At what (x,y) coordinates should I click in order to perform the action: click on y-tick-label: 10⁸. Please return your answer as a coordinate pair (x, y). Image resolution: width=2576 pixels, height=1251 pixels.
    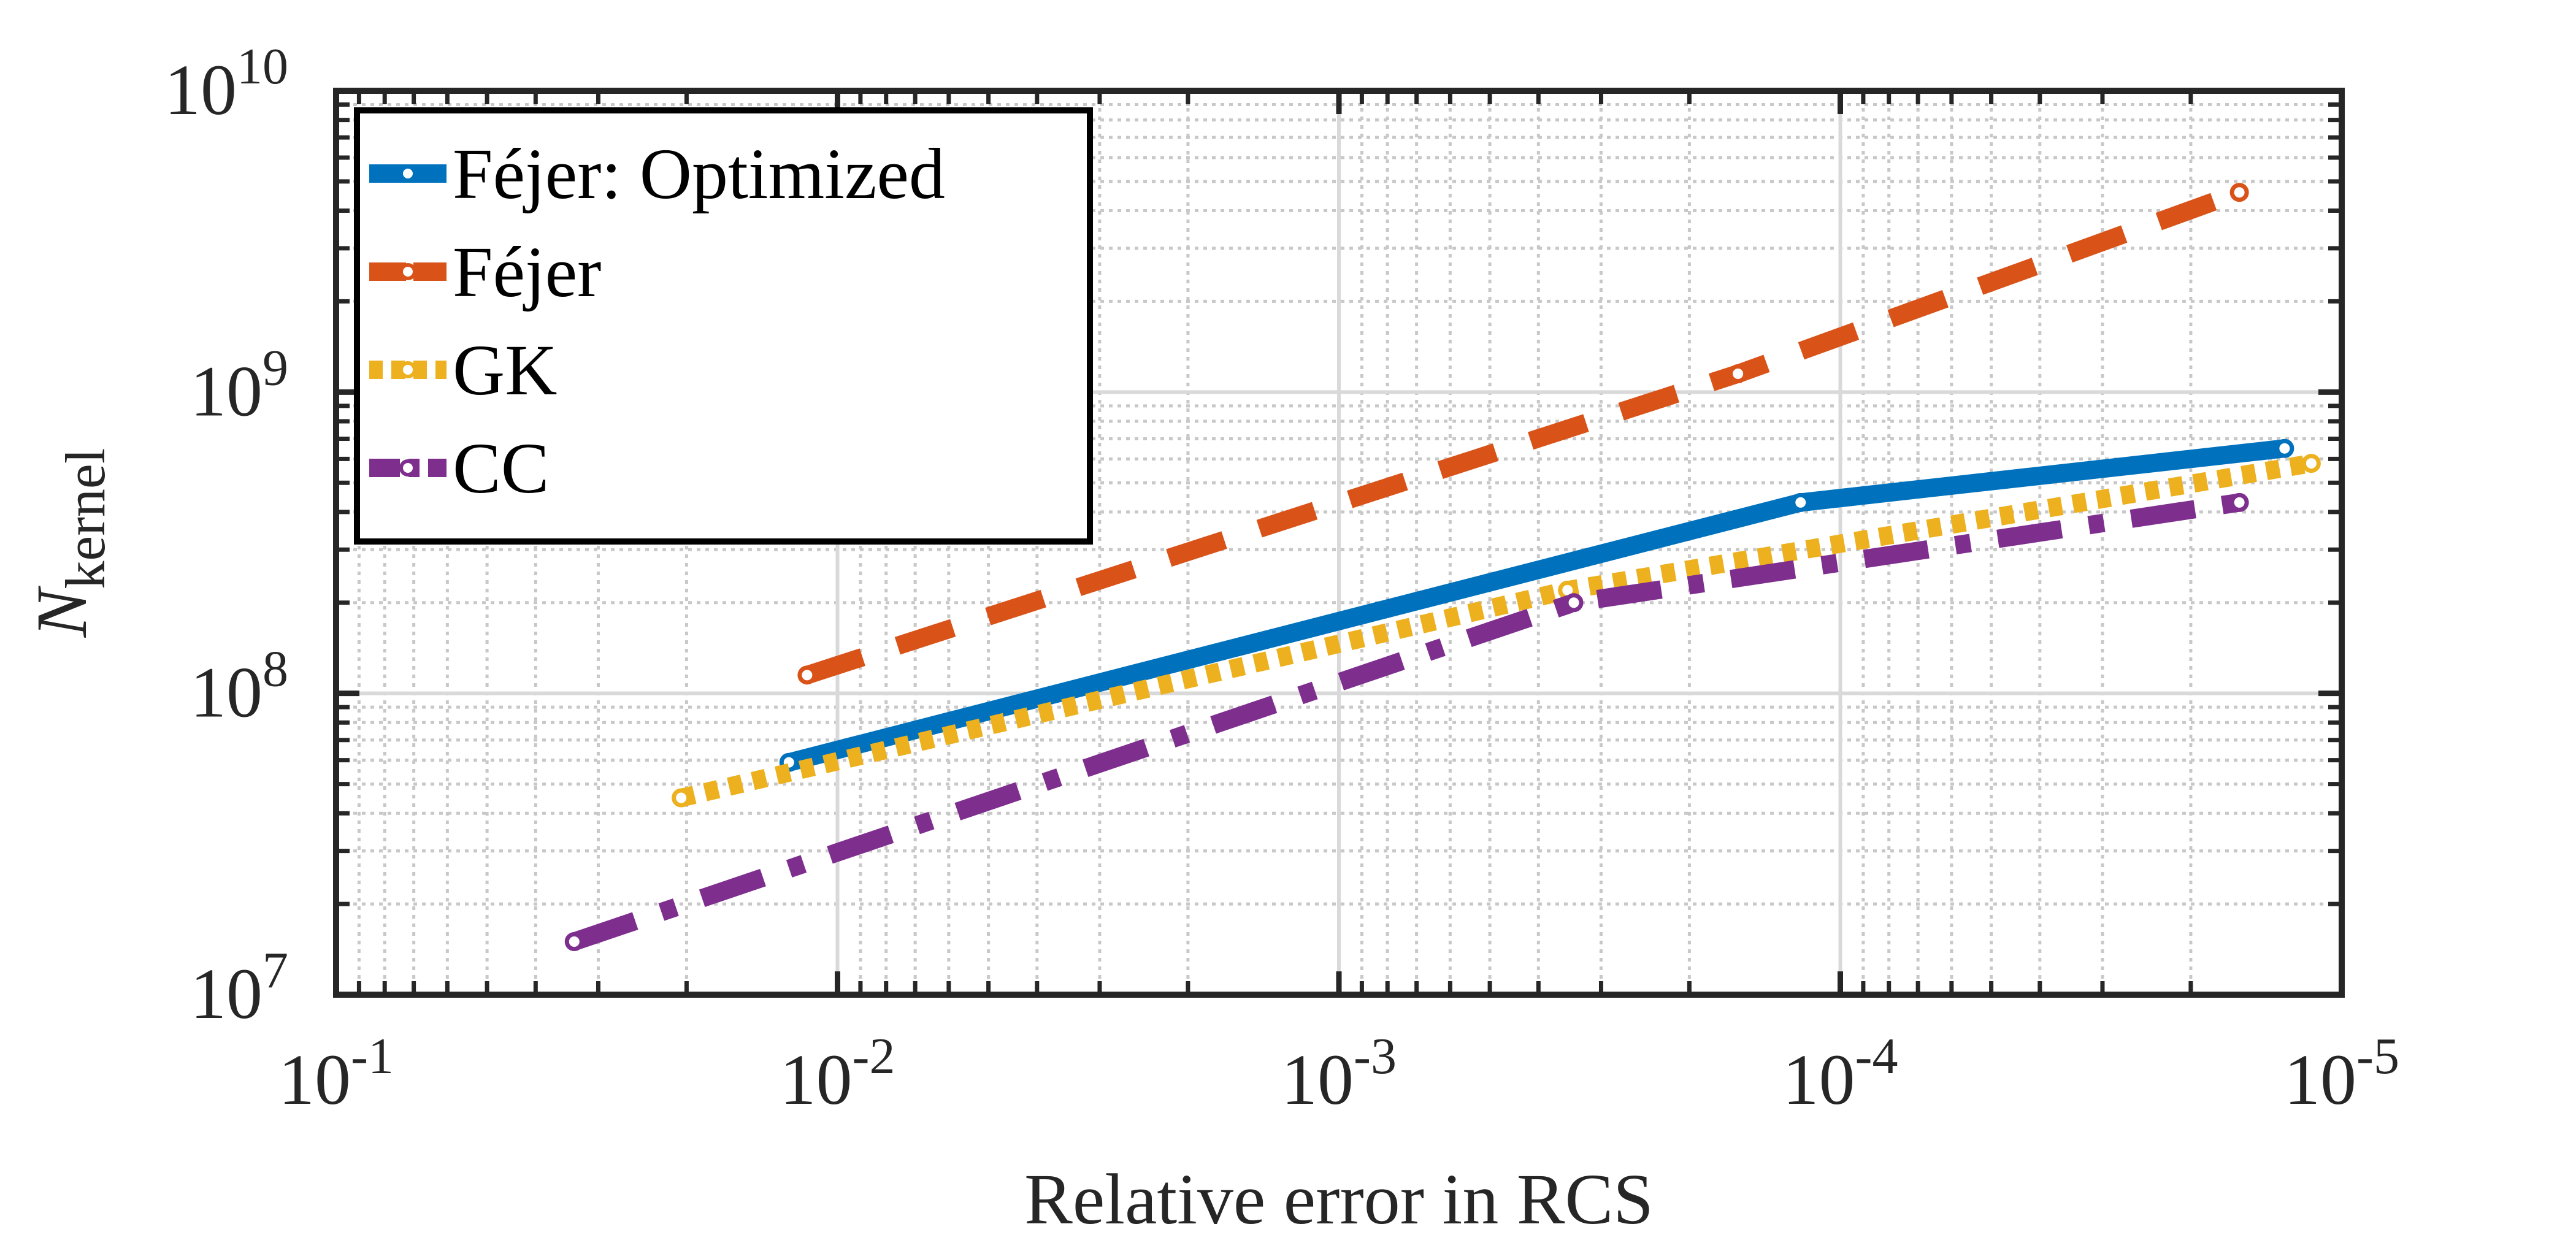
    Looking at the image, I should click on (239, 687).